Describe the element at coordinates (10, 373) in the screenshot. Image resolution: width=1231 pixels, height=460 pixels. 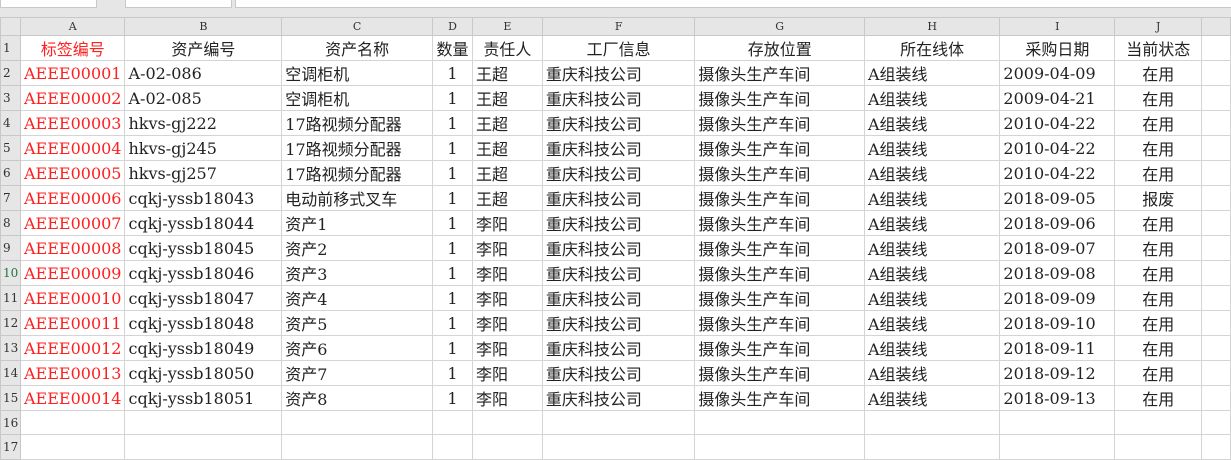
I see `row-header: 14` at that location.